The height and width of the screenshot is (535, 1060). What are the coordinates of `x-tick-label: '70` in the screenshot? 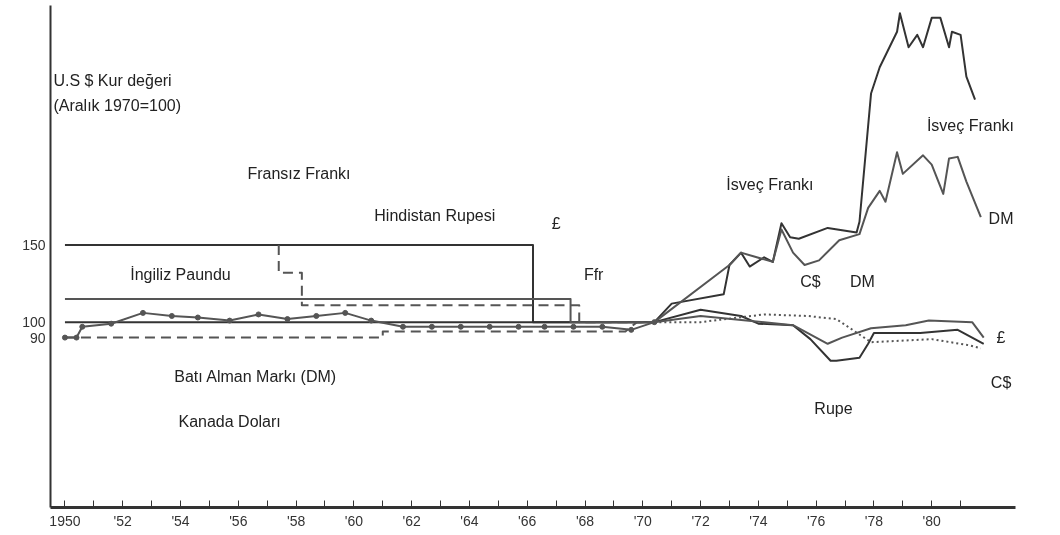 It's located at (643, 520).